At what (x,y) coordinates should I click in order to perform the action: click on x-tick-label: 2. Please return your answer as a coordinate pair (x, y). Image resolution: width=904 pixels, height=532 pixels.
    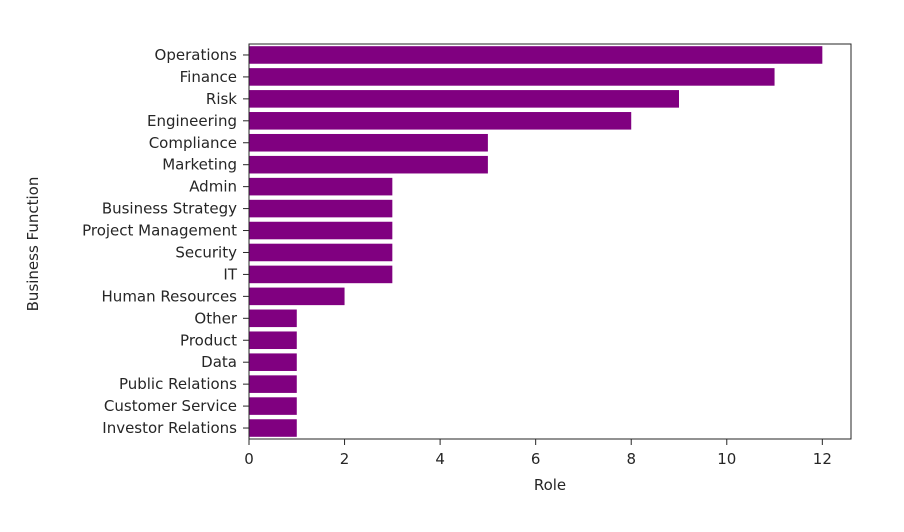
    Looking at the image, I should click on (345, 459).